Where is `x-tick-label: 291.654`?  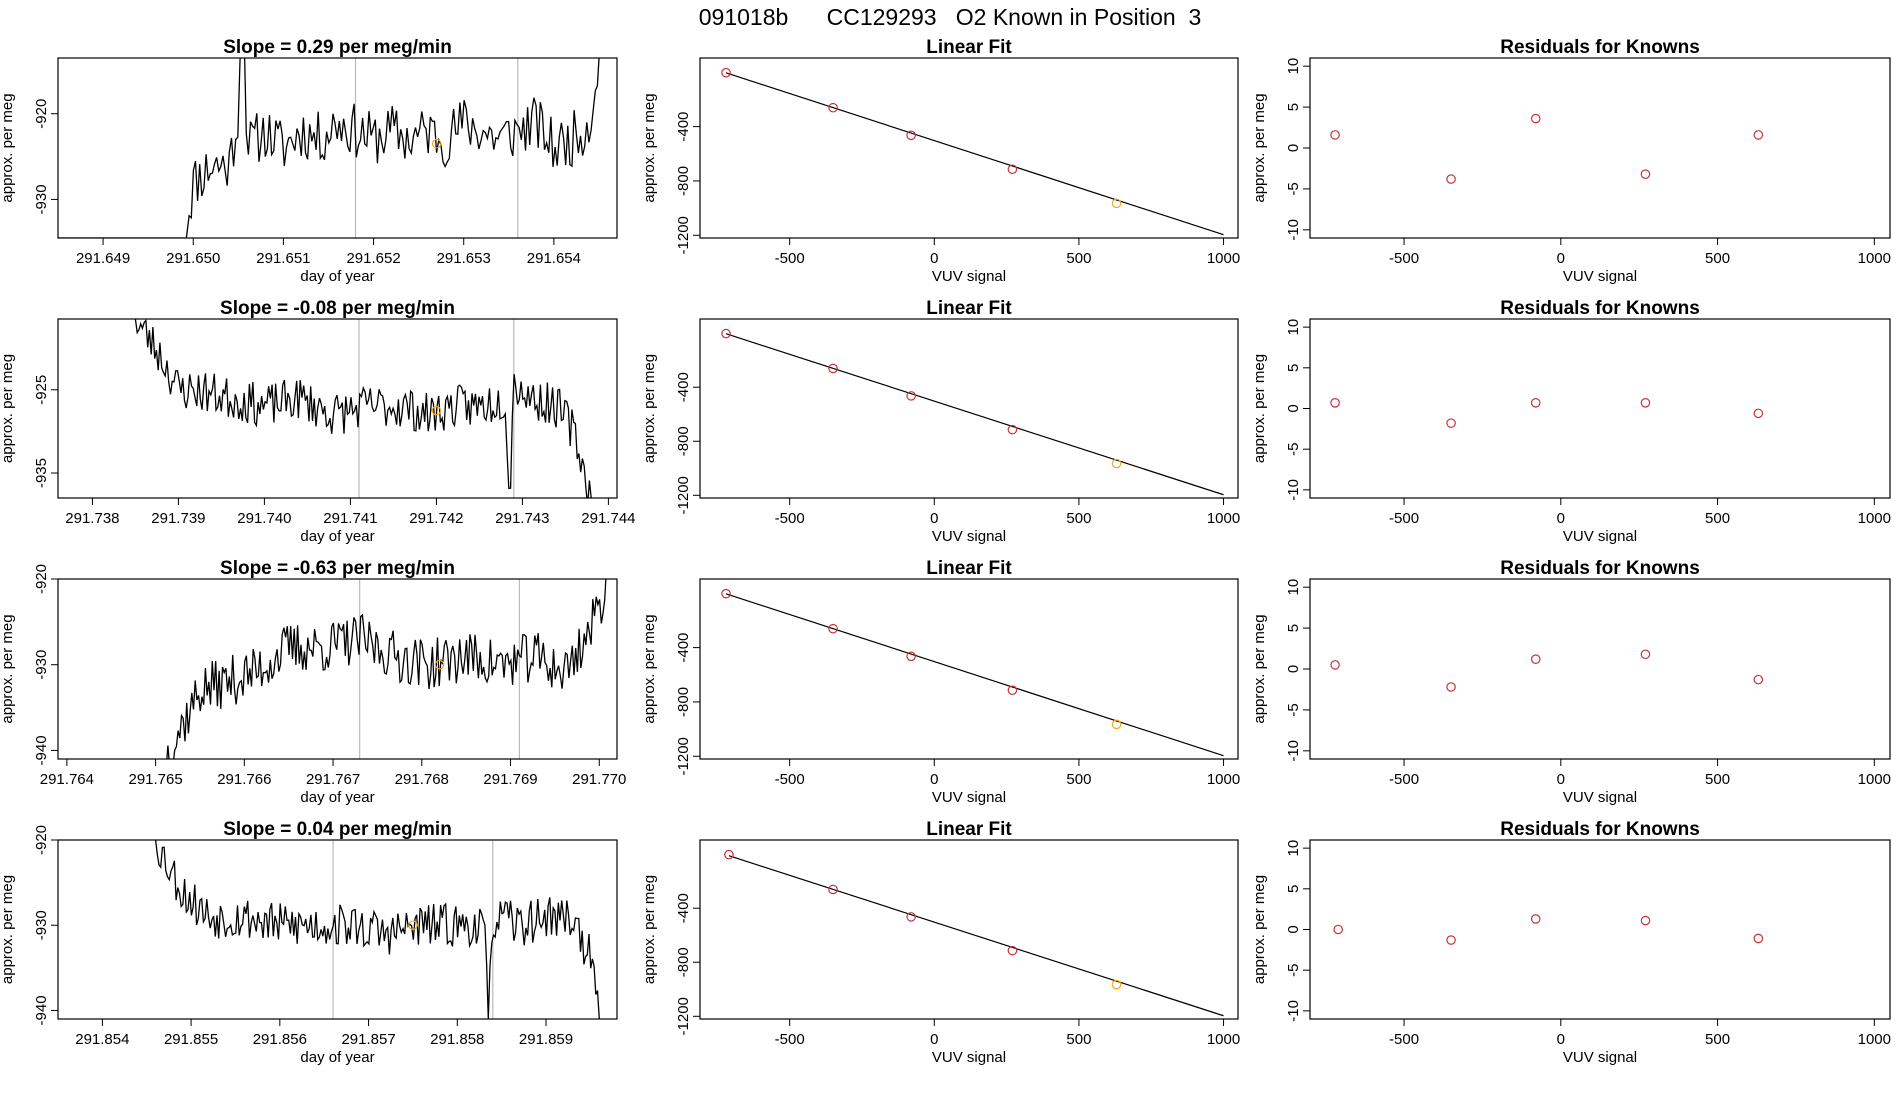 x-tick-label: 291.654 is located at coordinates (554, 258).